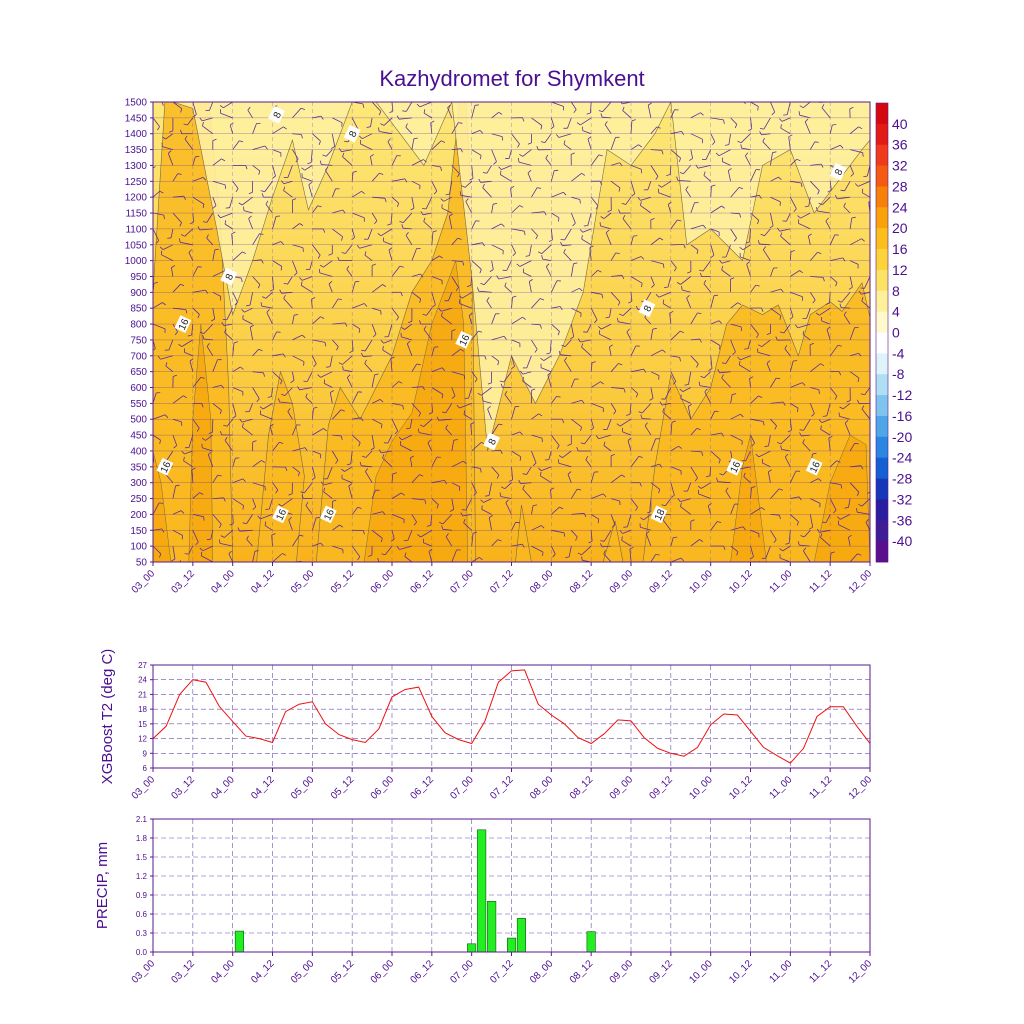 The height and width of the screenshot is (1024, 1024). What do you see at coordinates (423, 788) in the screenshot?
I see `t2-xtick-label: 06_12` at bounding box center [423, 788].